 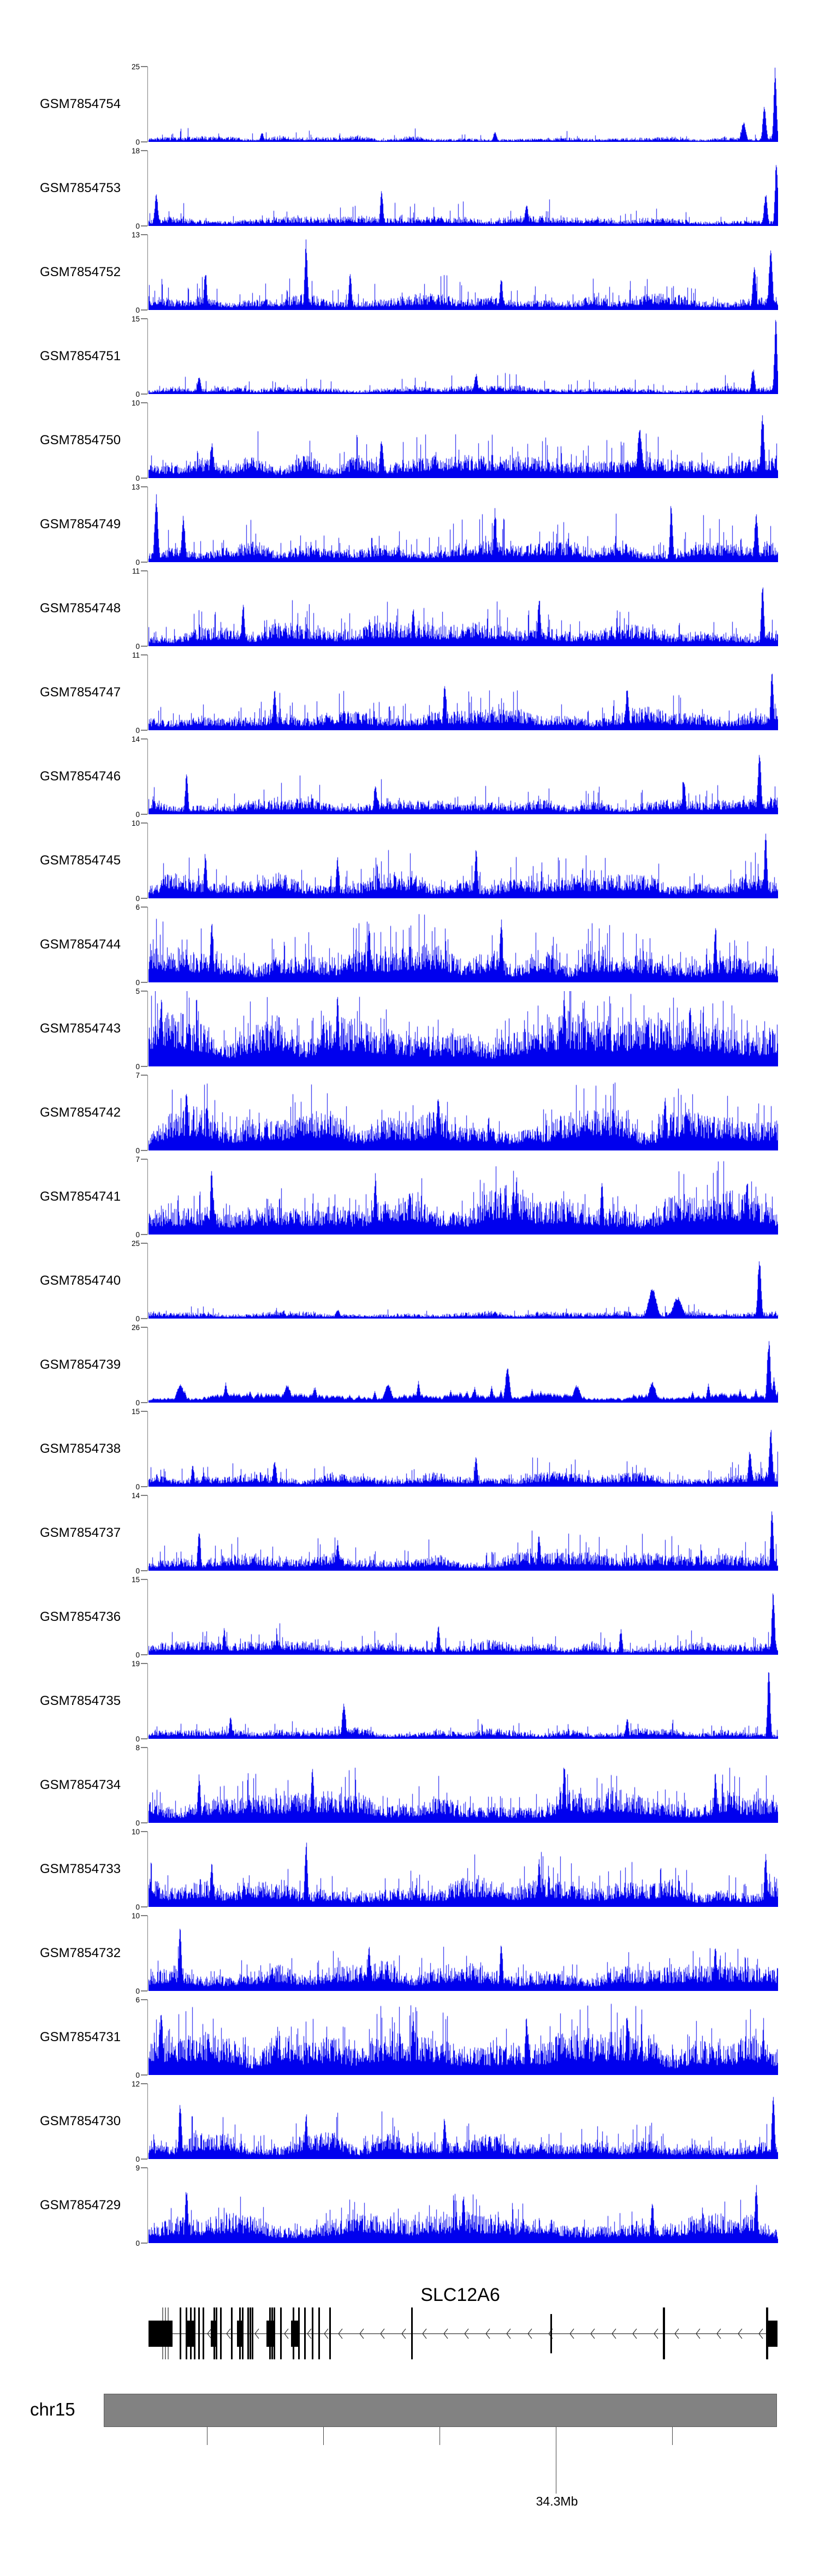 What do you see at coordinates (135, 1663) in the screenshot?
I see `y-axis-max-label: 19` at bounding box center [135, 1663].